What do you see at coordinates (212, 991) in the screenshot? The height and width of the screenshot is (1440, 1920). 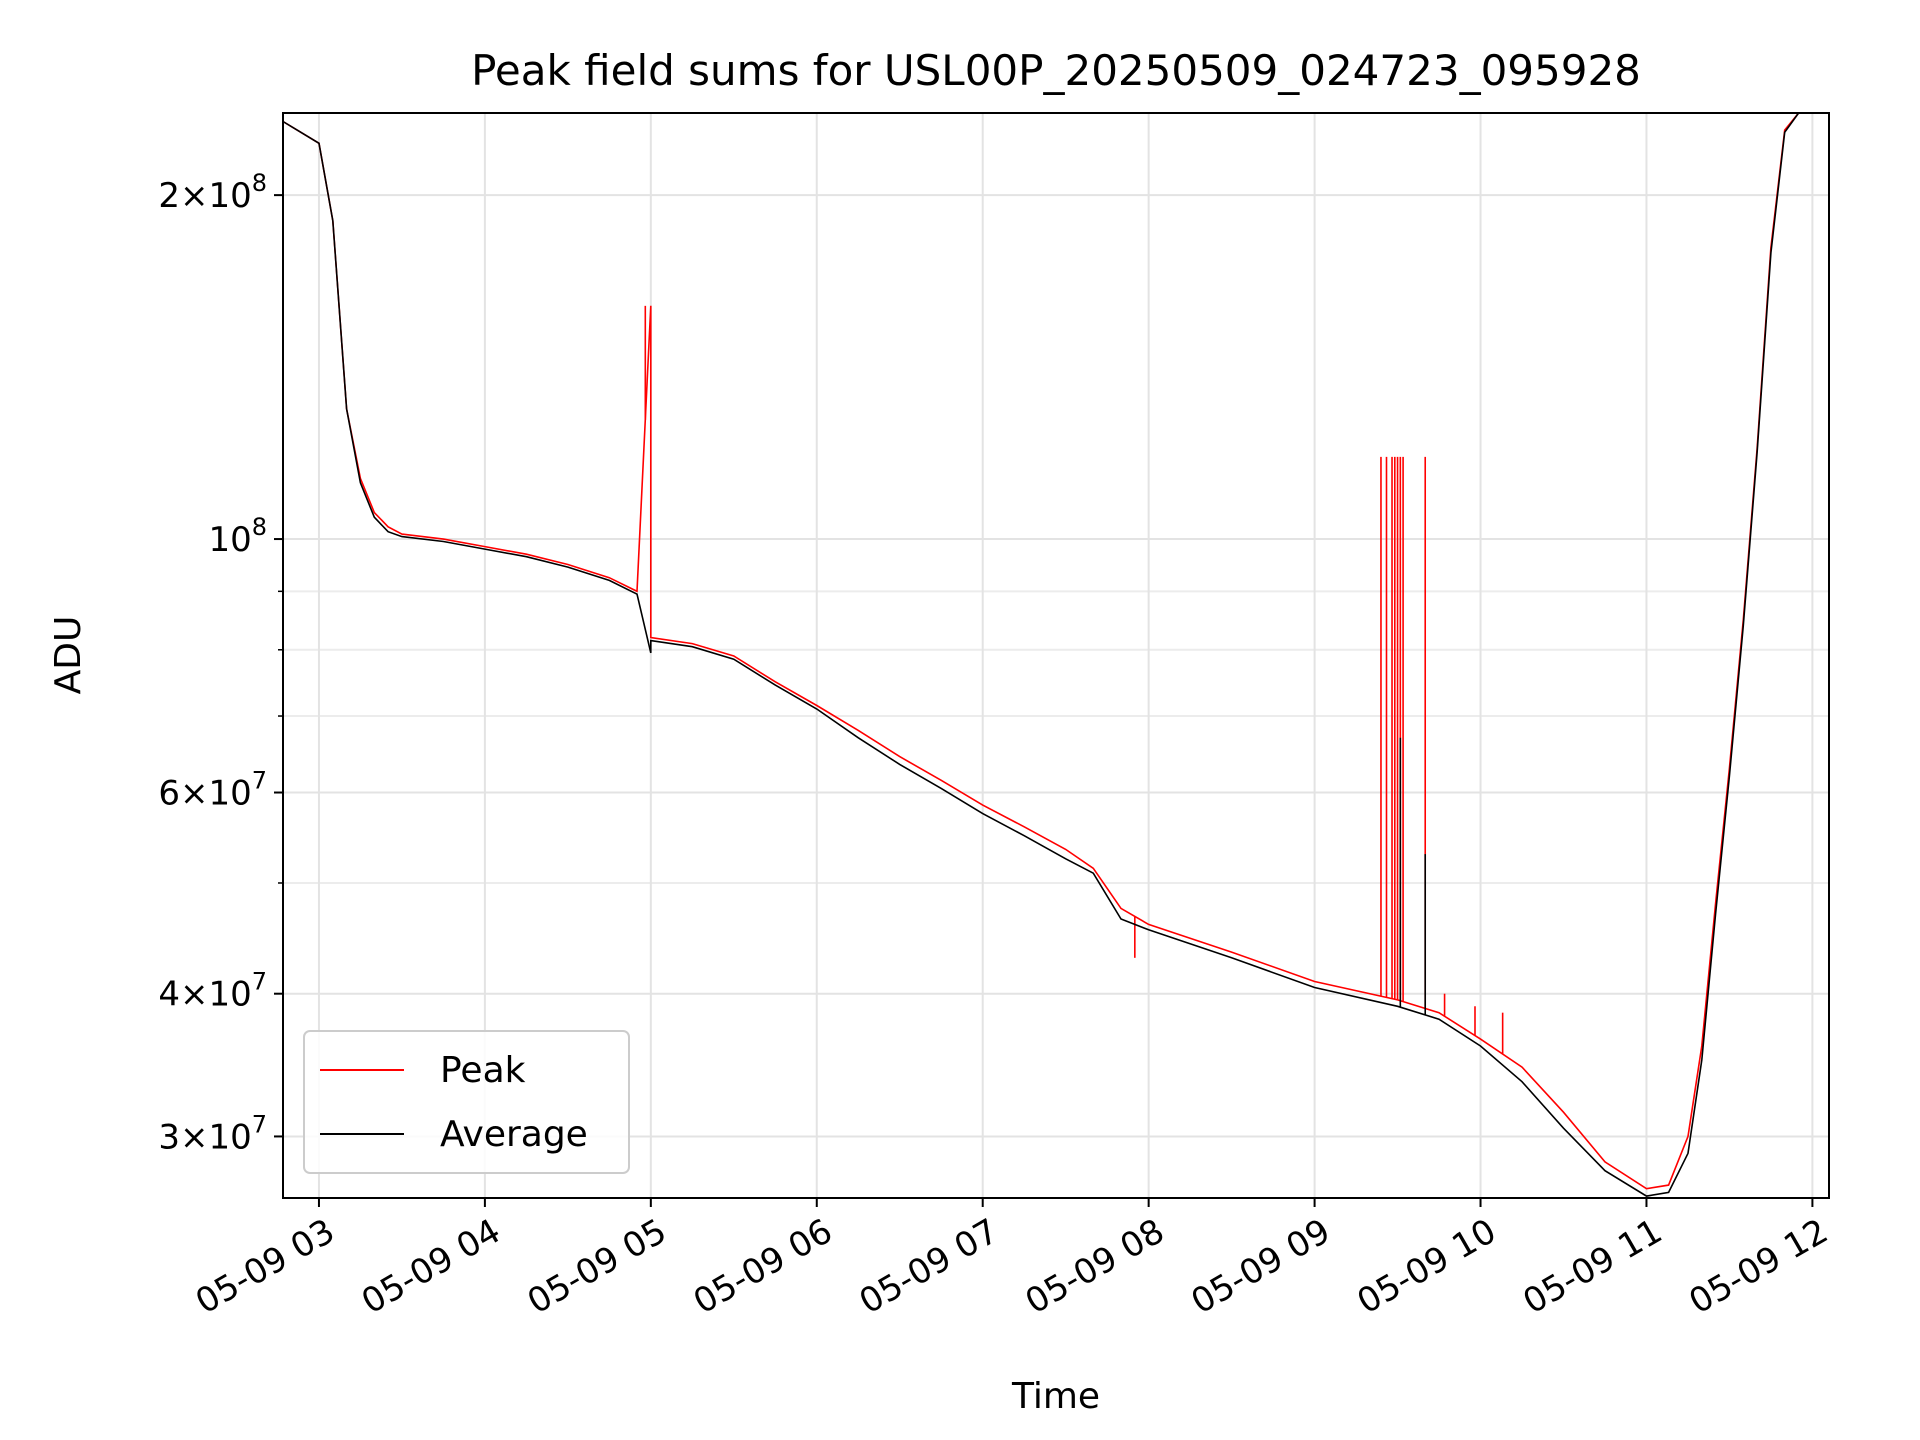 I see `y-tick-label: 4×107` at bounding box center [212, 991].